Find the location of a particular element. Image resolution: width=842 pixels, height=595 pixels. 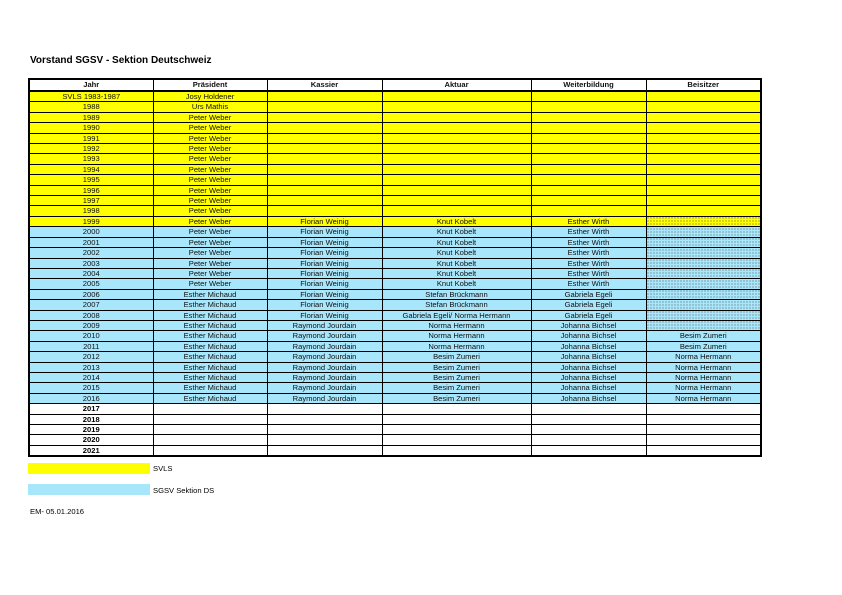

table-row: 2017 is located at coordinates (395, 409).